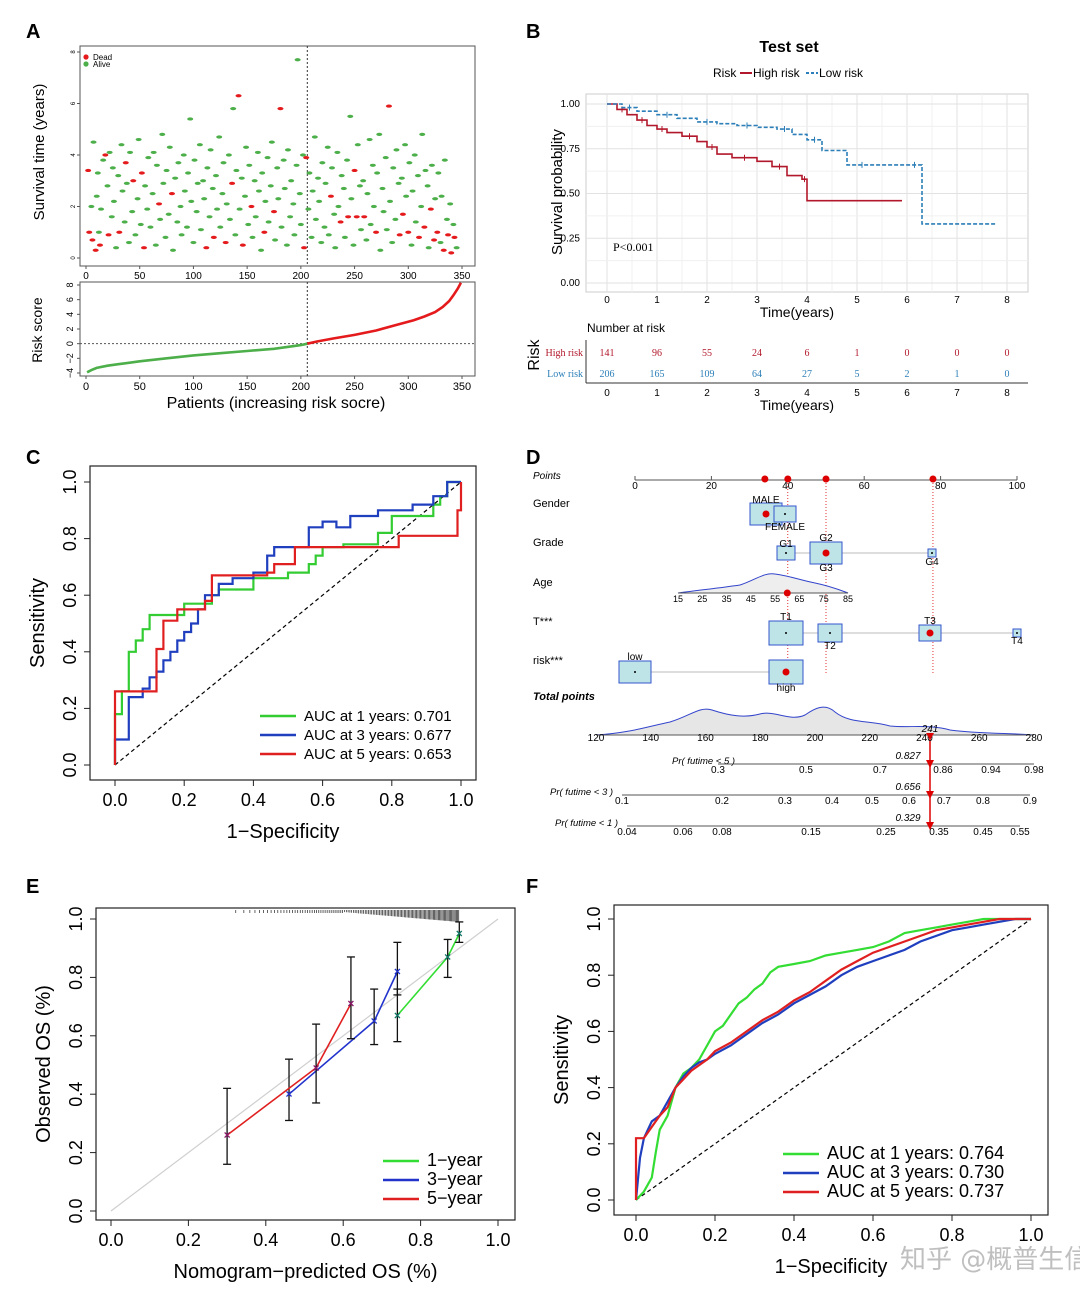 This screenshot has height=1302, width=1080. I want to click on x-tick-label: 300, so click(408, 387).